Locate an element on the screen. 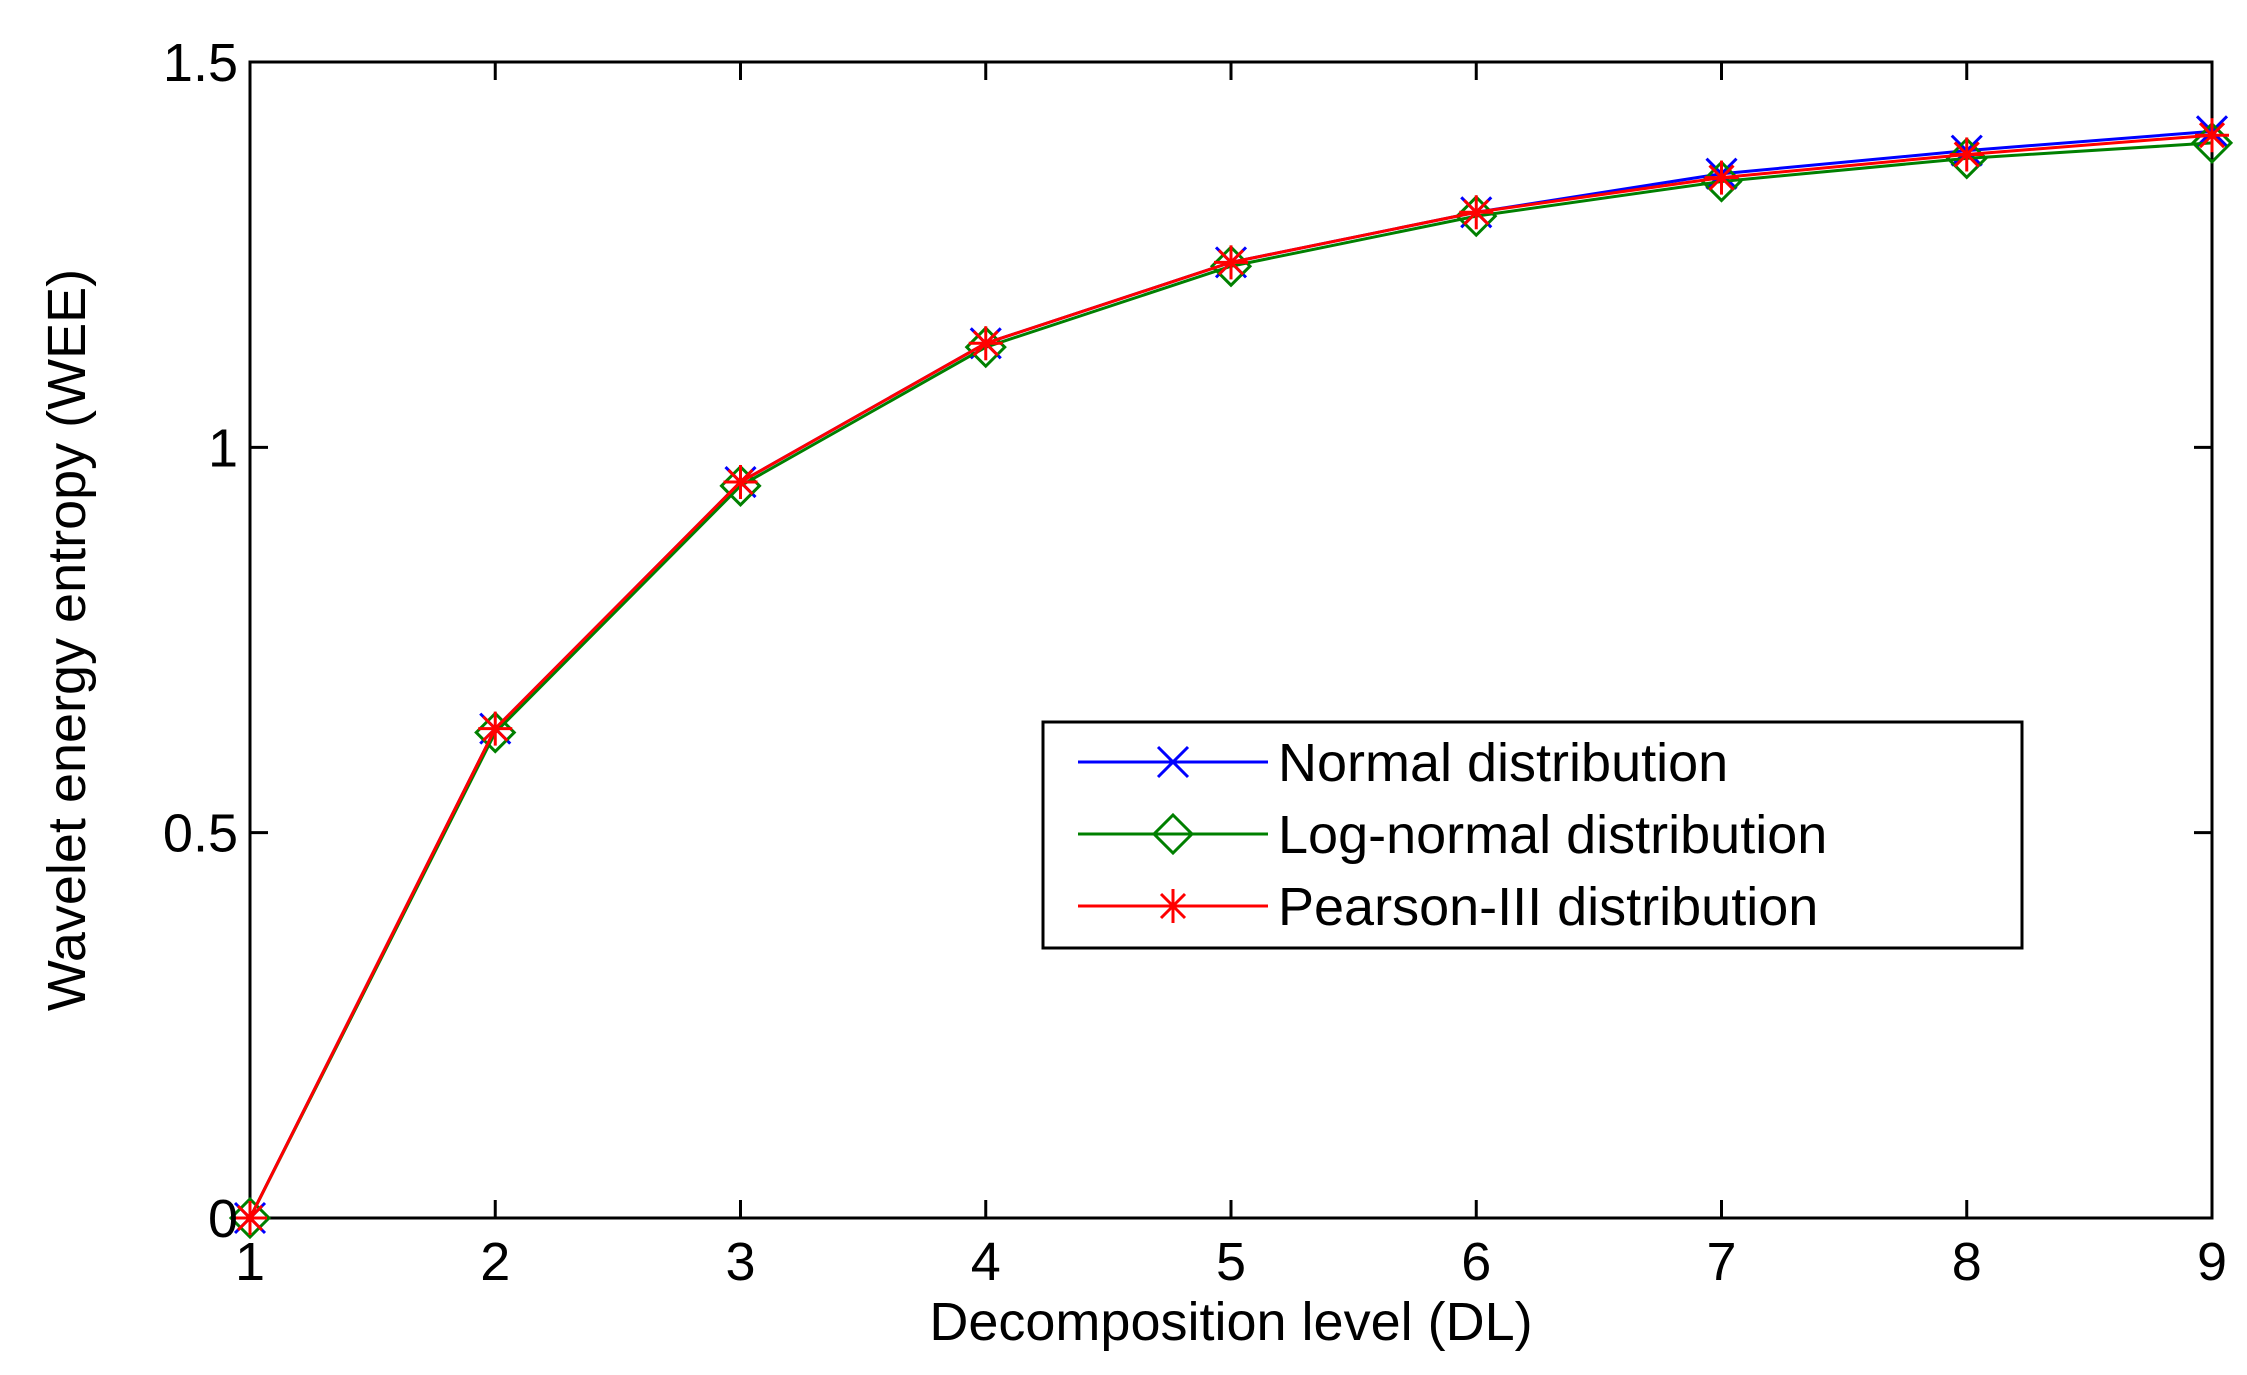  y-tick-label: 0 is located at coordinates (223, 1219).